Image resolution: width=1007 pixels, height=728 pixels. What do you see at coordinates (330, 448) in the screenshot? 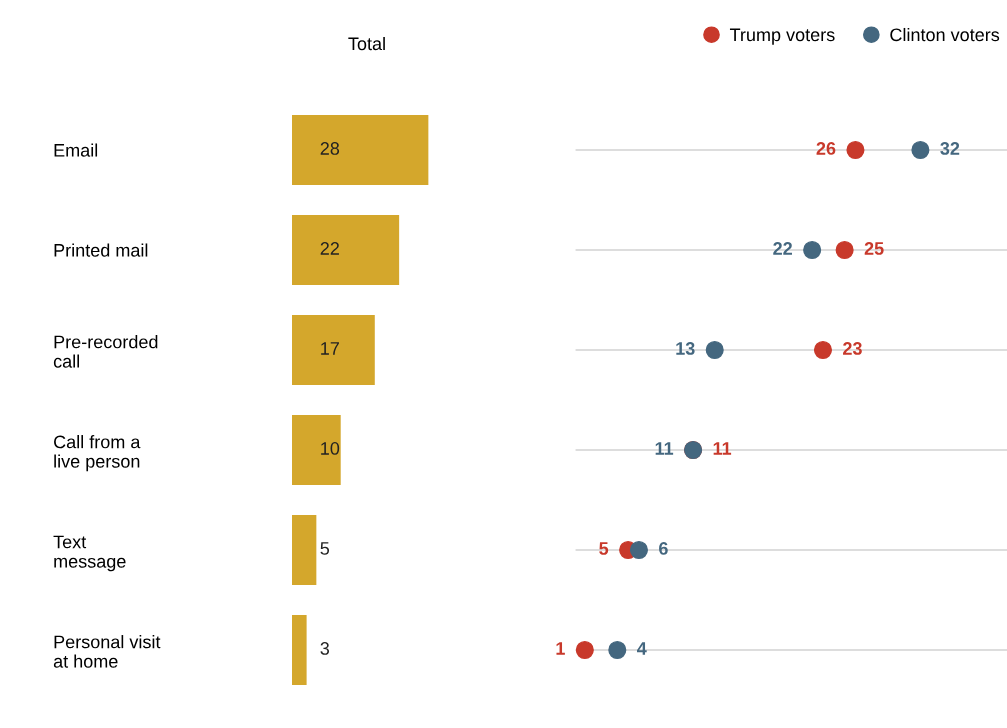
I see `data-label: 10` at bounding box center [330, 448].